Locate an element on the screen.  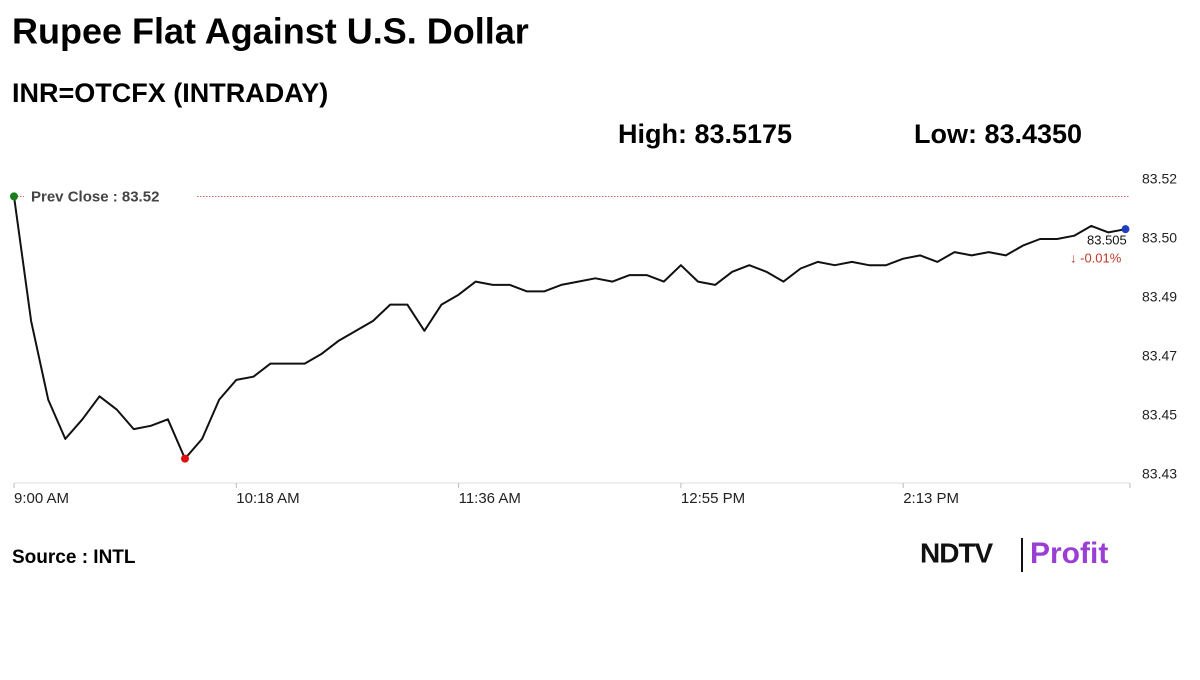
y-tick-label: 83.49 is located at coordinates (1159, 297).